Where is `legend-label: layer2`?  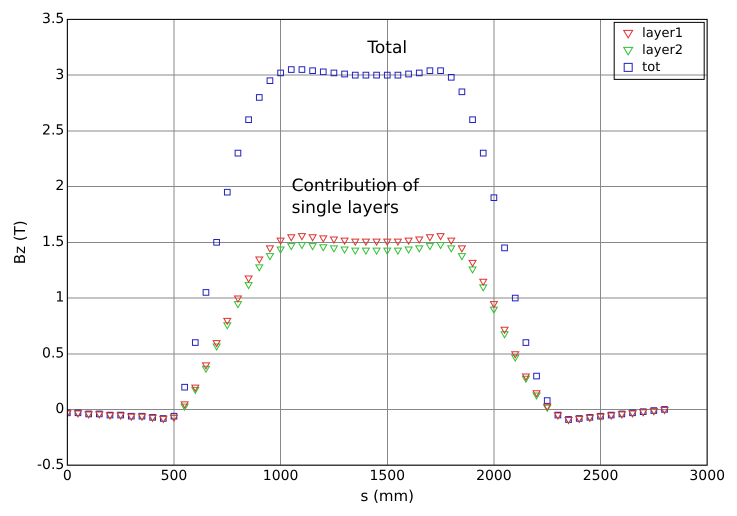 legend-label: layer2 is located at coordinates (663, 50).